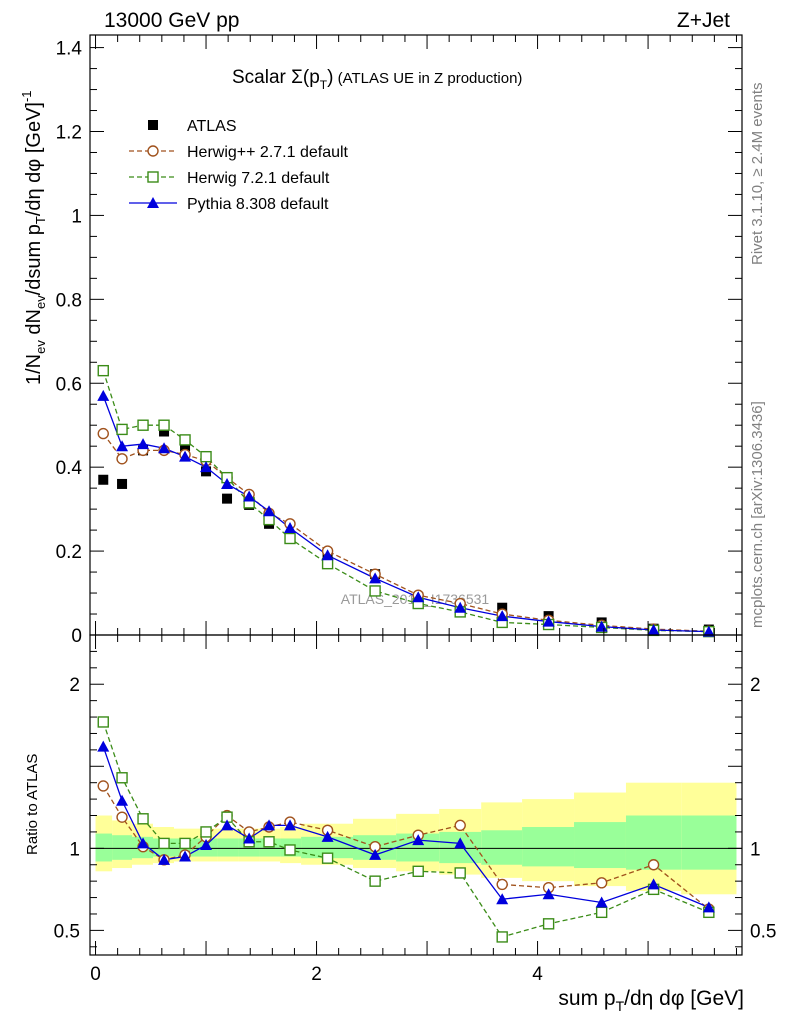 The image size is (786, 1029). What do you see at coordinates (33, 237) in the screenshot?
I see `top-ylabel: 1/Nev dNev/dsum pT/dη dφ [GeV]-1` at bounding box center [33, 237].